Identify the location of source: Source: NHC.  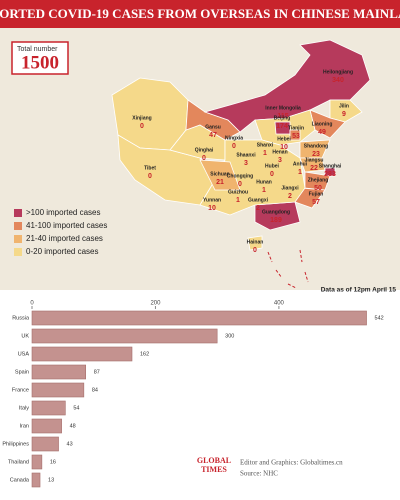
(259, 474).